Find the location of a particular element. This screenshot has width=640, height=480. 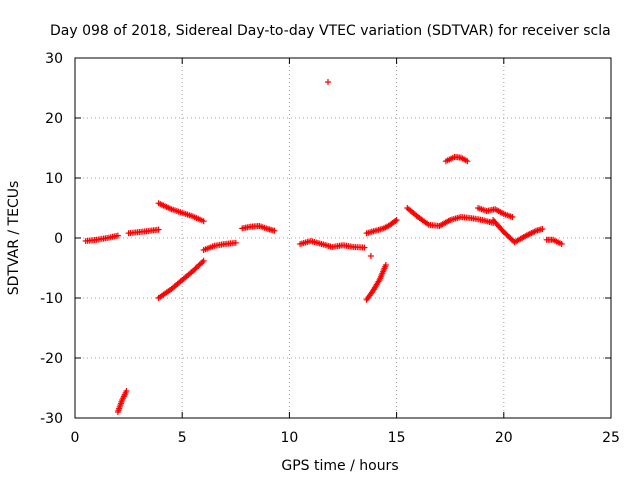

x-tick-label: 20 is located at coordinates (504, 438).